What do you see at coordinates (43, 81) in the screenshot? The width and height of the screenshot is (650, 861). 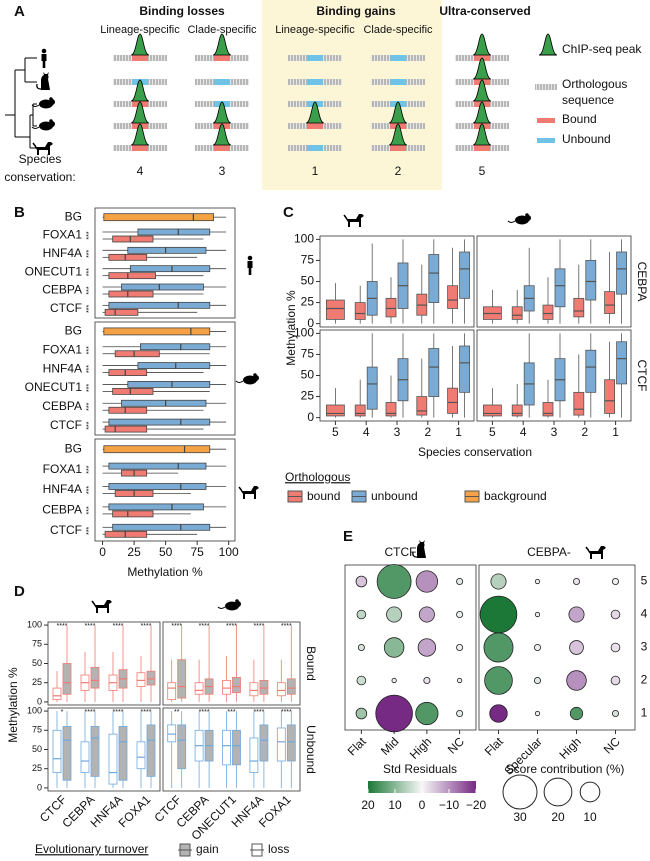 I see `icon-cat` at bounding box center [43, 81].